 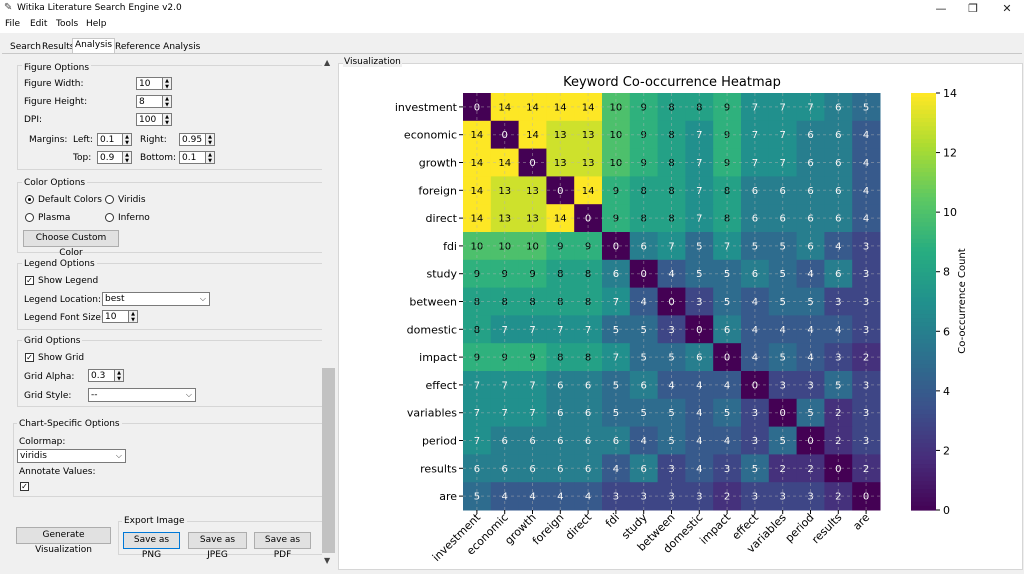 What do you see at coordinates (25, 47) in the screenshot?
I see `tab-search: Search` at bounding box center [25, 47].